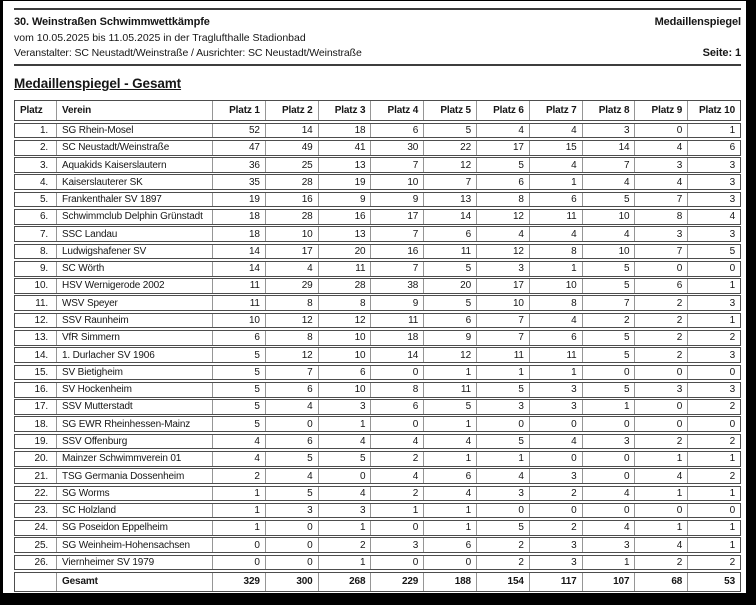  What do you see at coordinates (396, 286) in the screenshot?
I see `medal-count-cell: 38` at bounding box center [396, 286].